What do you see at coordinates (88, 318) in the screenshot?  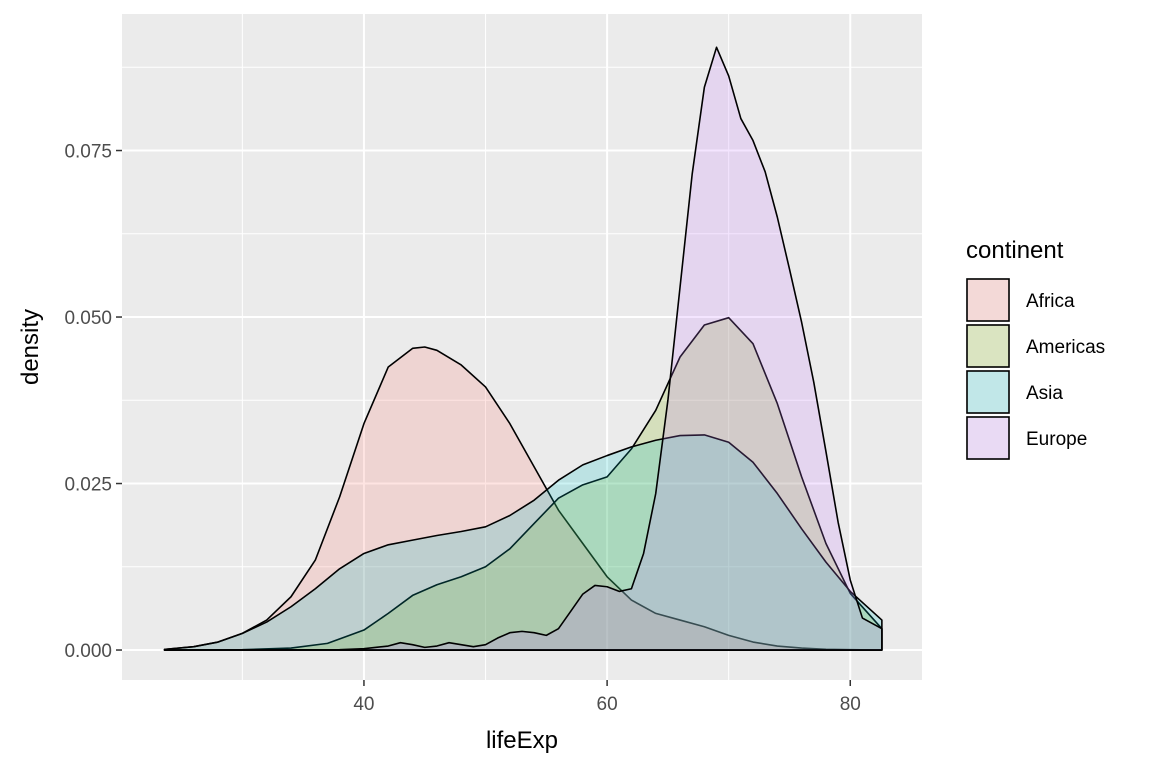 I see `y-tick-label: 0.050` at bounding box center [88, 318].